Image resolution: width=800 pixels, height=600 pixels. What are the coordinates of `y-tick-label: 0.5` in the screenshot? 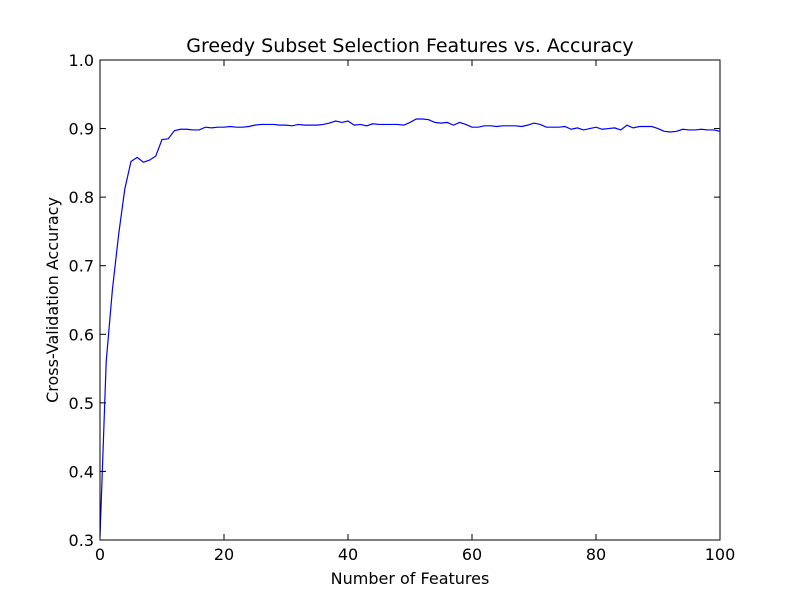 It's located at (81, 403).